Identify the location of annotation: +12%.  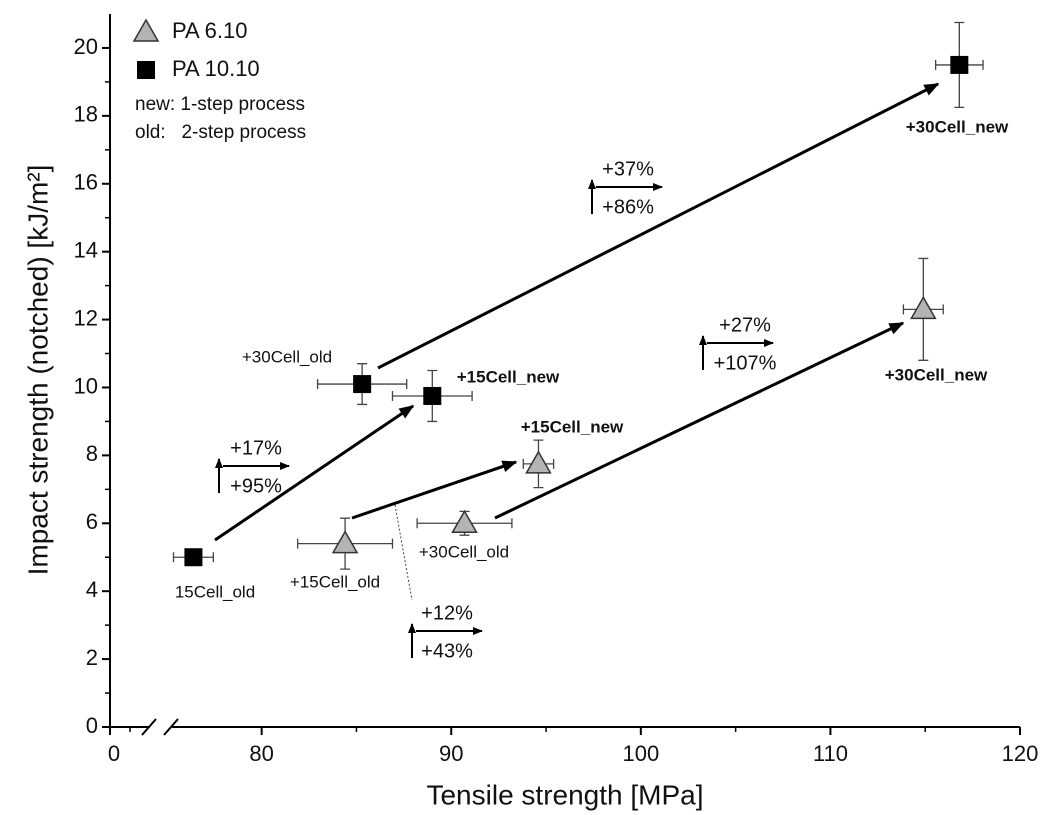
(447, 613).